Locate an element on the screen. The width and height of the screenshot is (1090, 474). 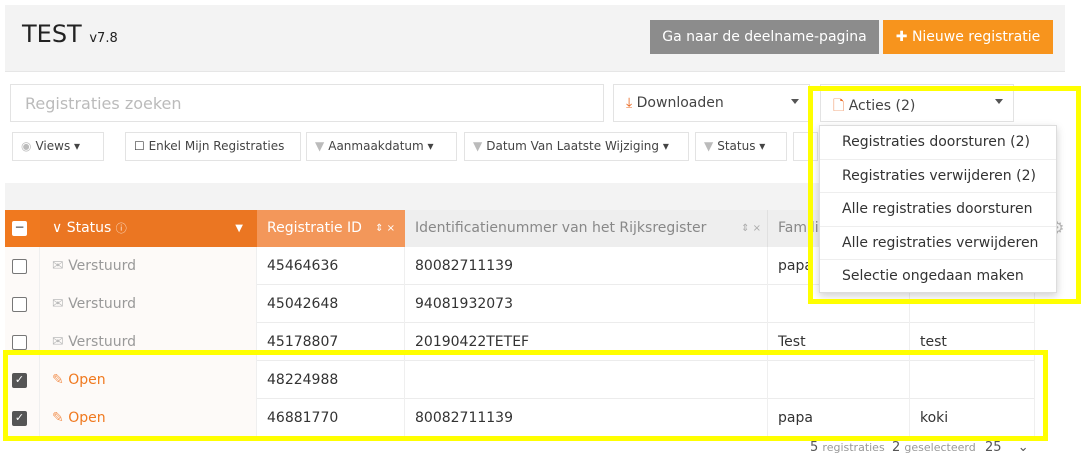
table-row: ✓ ✎ Open 46881770 80082711139 papa koki is located at coordinates (520, 418).